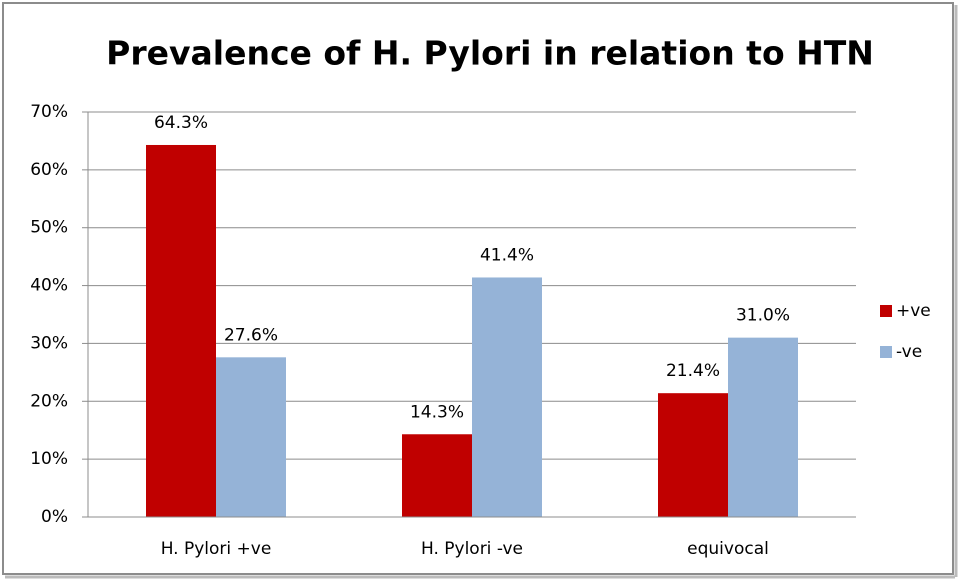 The height and width of the screenshot is (585, 960). What do you see at coordinates (54, 517) in the screenshot?
I see `y-tick-label: 0%` at bounding box center [54, 517].